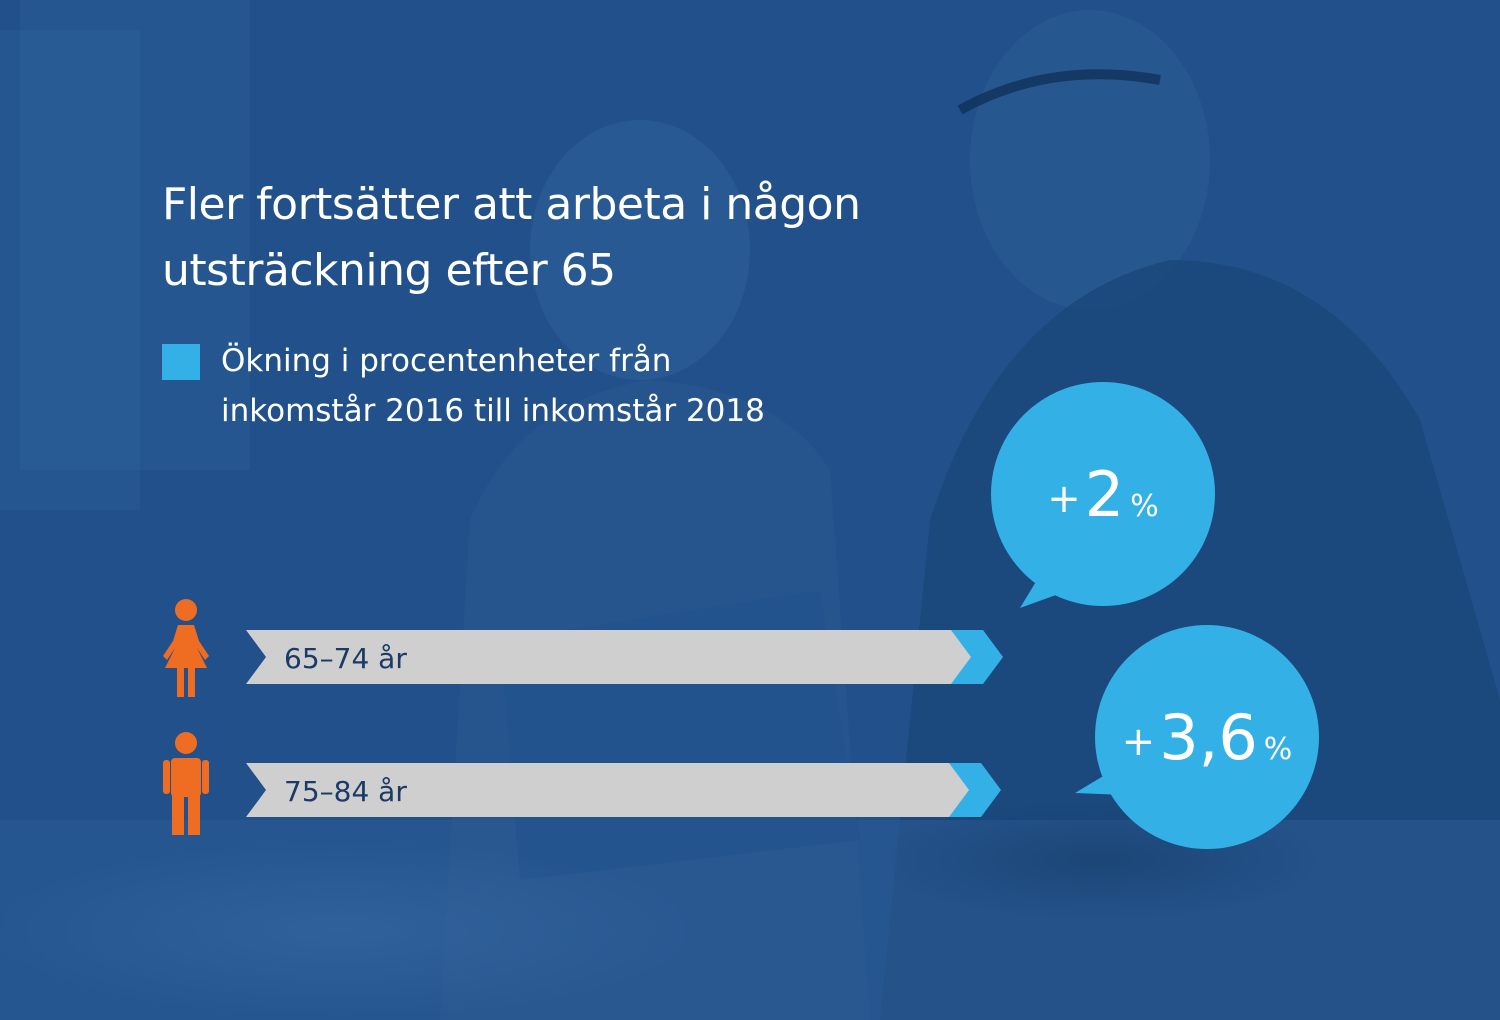  I want to click on value-label: +2%, so click(1102, 494).